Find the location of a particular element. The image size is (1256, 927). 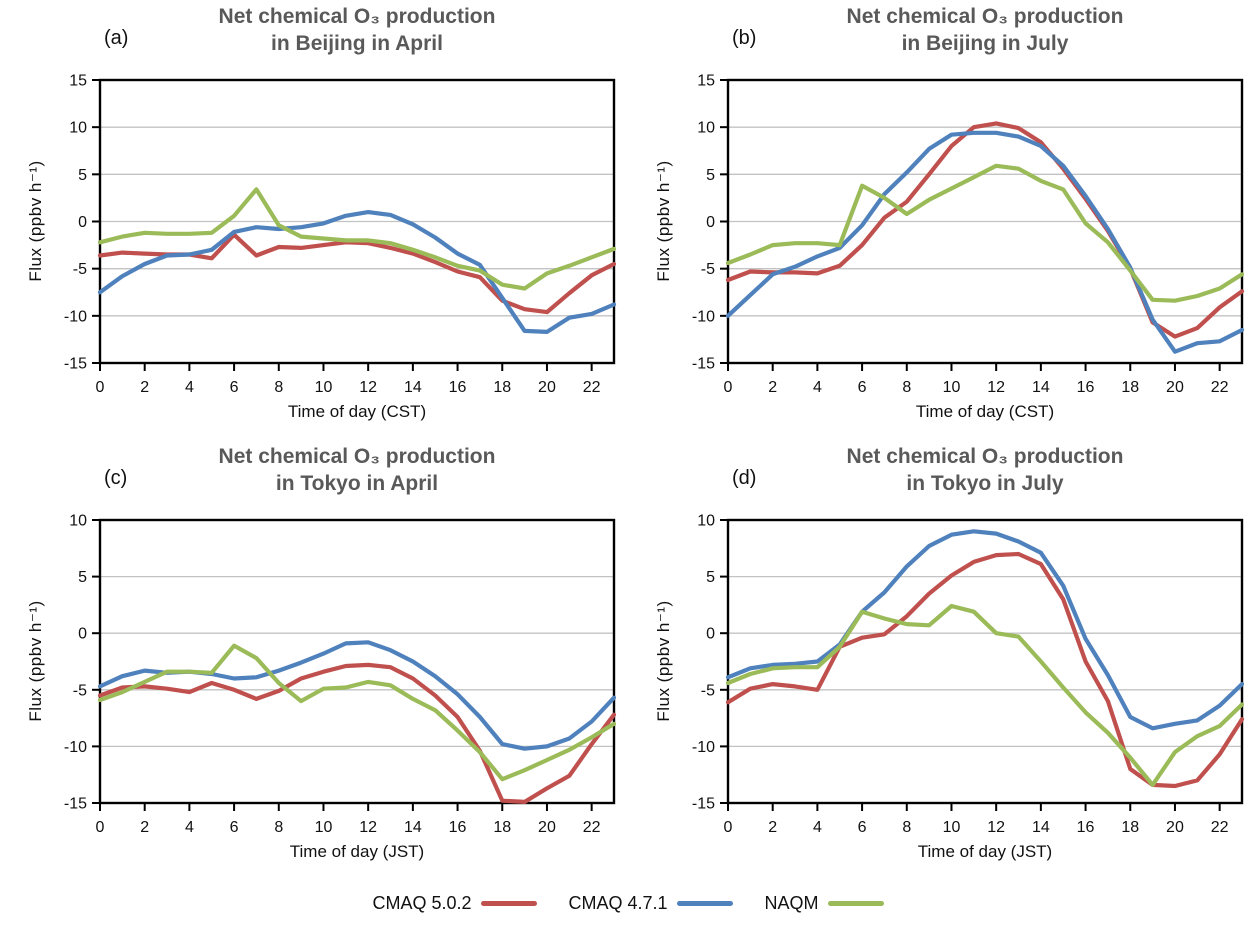

legend-line-swatch-red is located at coordinates (508, 903).